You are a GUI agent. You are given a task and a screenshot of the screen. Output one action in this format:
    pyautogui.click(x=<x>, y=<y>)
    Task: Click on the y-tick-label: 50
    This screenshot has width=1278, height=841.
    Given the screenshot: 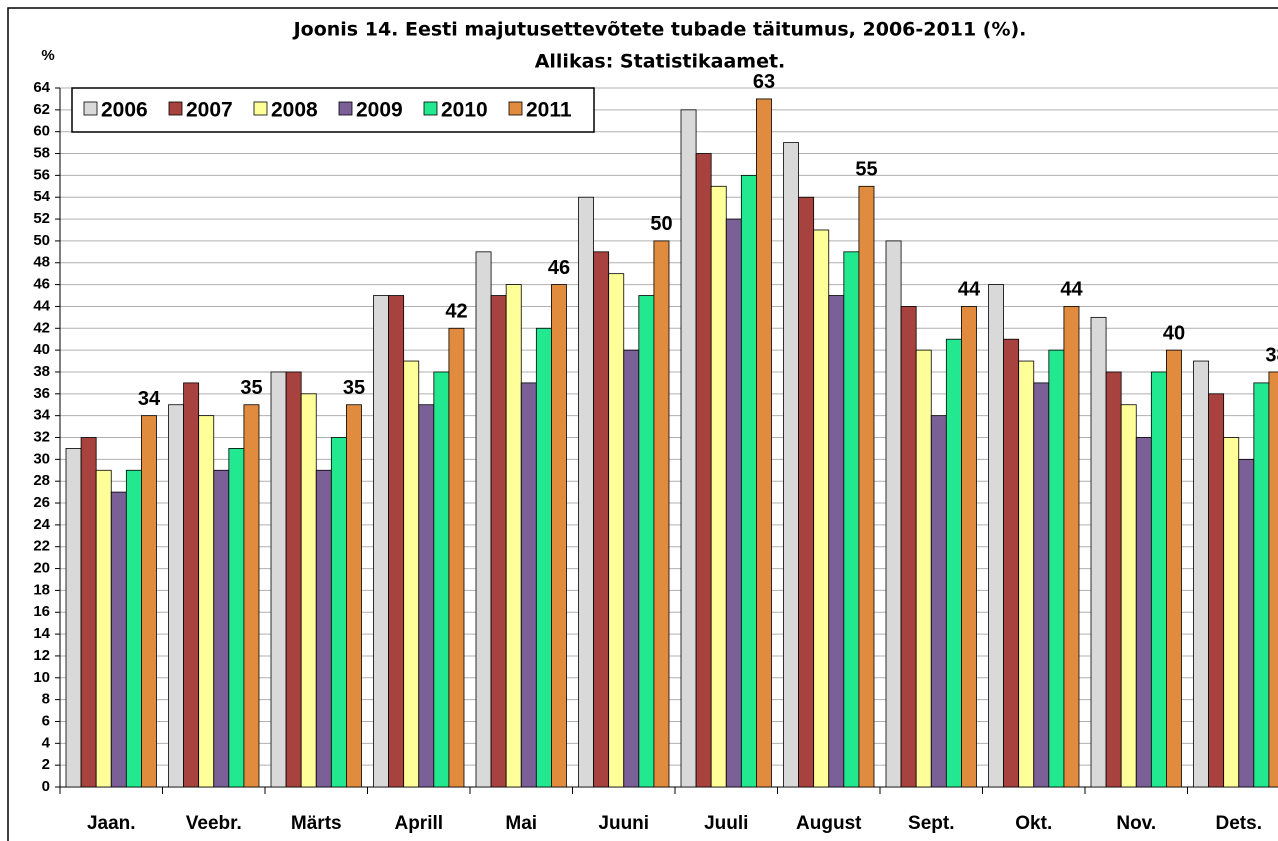 What is the action you would take?
    pyautogui.click(x=41, y=240)
    